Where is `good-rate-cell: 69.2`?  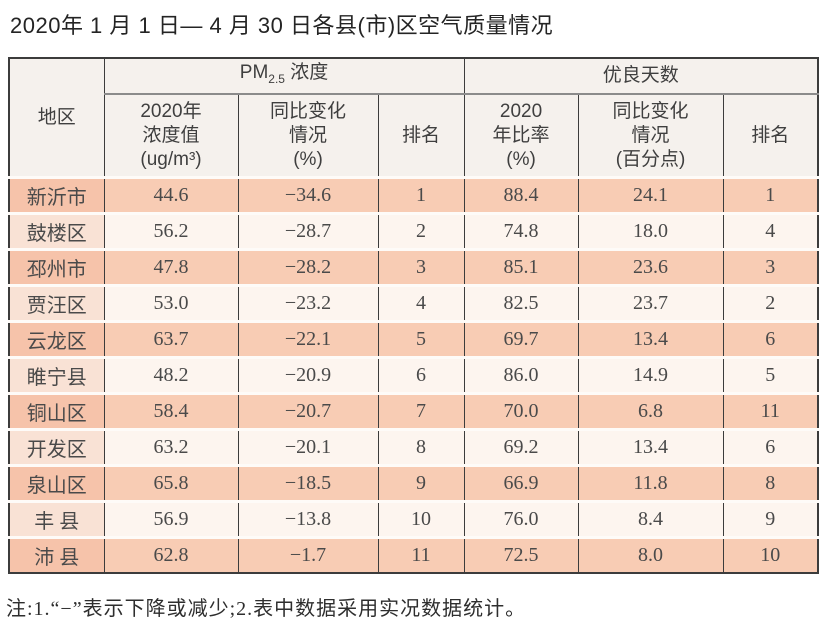 good-rate-cell: 69.2 is located at coordinates (521, 447).